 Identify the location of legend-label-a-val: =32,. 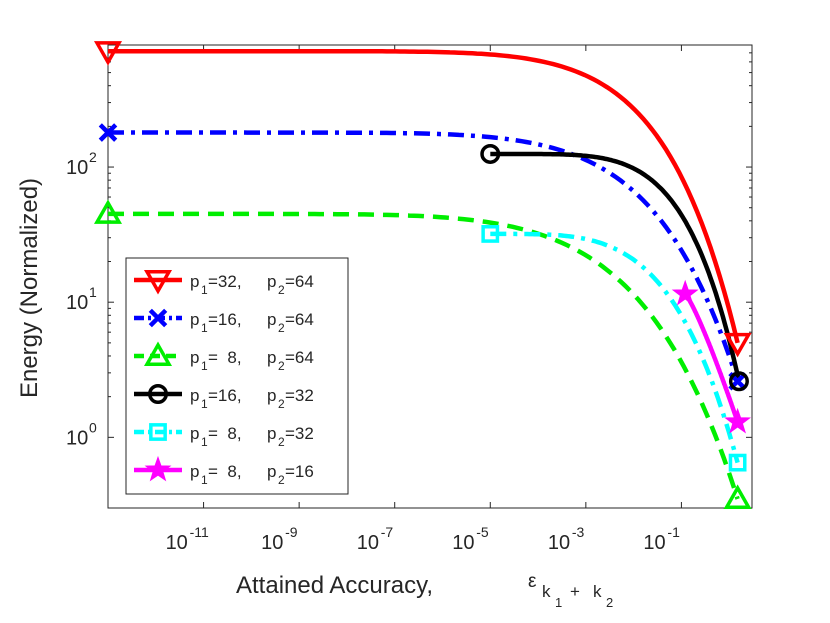
(225, 281).